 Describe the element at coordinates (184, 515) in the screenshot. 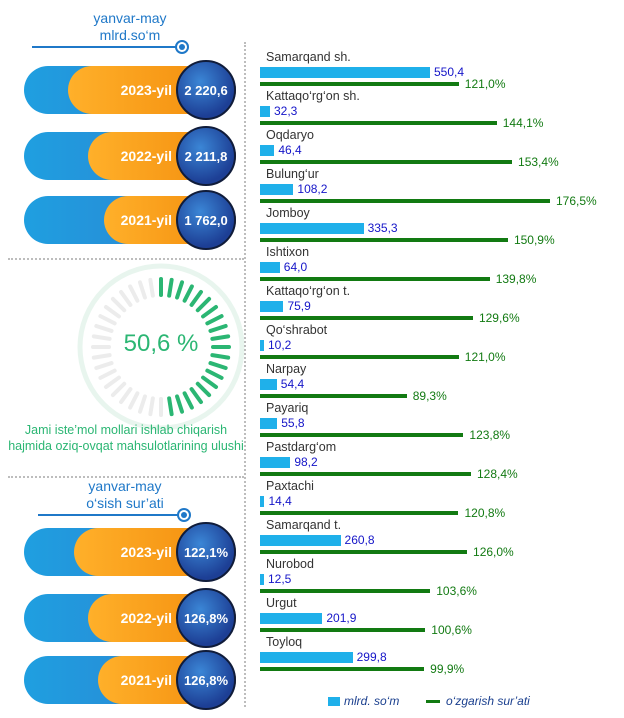

I see `bottom-header-ring-icon` at that location.